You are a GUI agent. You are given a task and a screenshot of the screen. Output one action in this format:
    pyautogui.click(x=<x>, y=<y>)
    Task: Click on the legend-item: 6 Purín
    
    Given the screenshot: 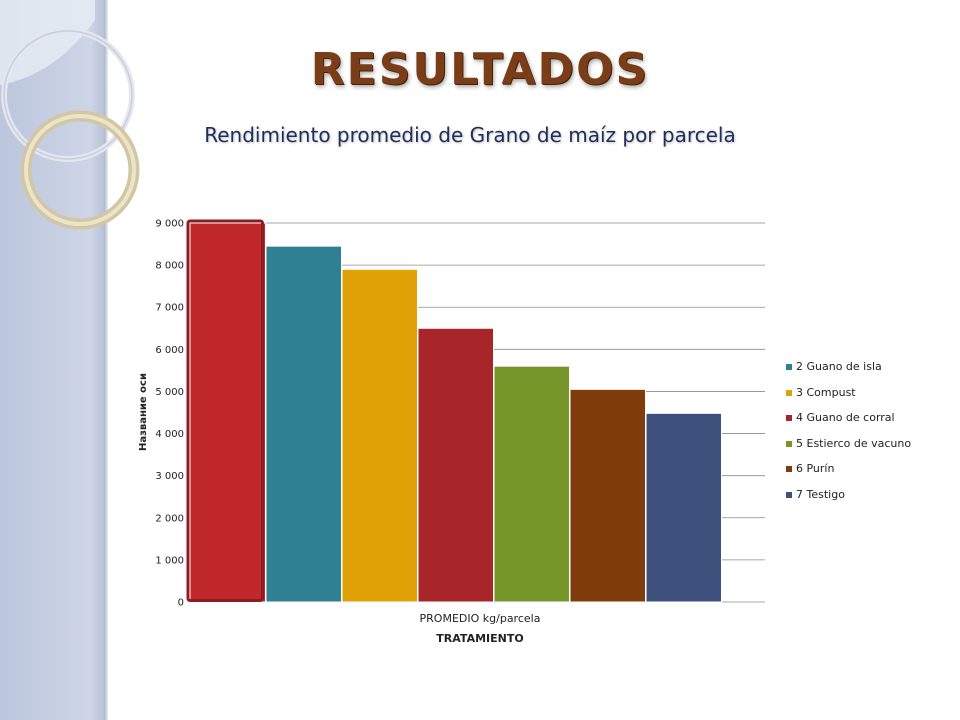 What is the action you would take?
    pyautogui.click(x=810, y=468)
    